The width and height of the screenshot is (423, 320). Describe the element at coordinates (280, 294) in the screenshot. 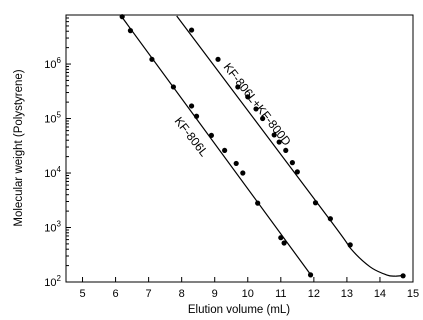

I see `x-tick-label: 11` at that location.